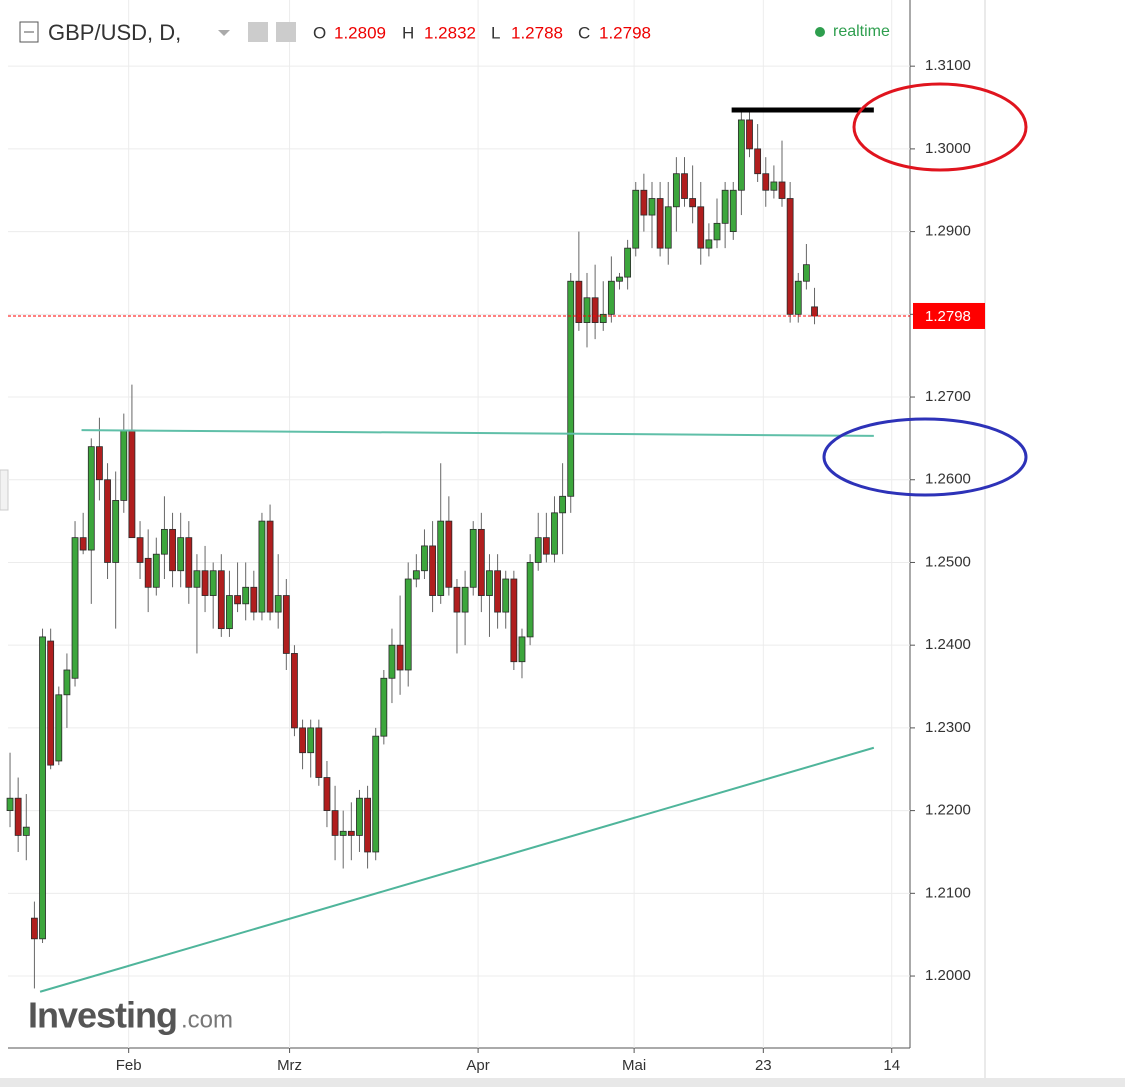 The image size is (1125, 1087). What do you see at coordinates (948, 644) in the screenshot?
I see `y-tick-label: 1.2400` at bounding box center [948, 644].